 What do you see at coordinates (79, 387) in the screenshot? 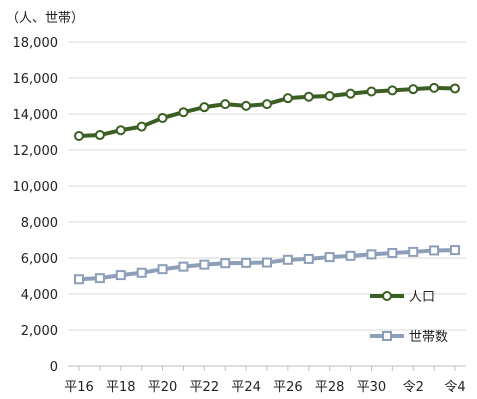
I see `x-tick-label: 平16` at bounding box center [79, 387].